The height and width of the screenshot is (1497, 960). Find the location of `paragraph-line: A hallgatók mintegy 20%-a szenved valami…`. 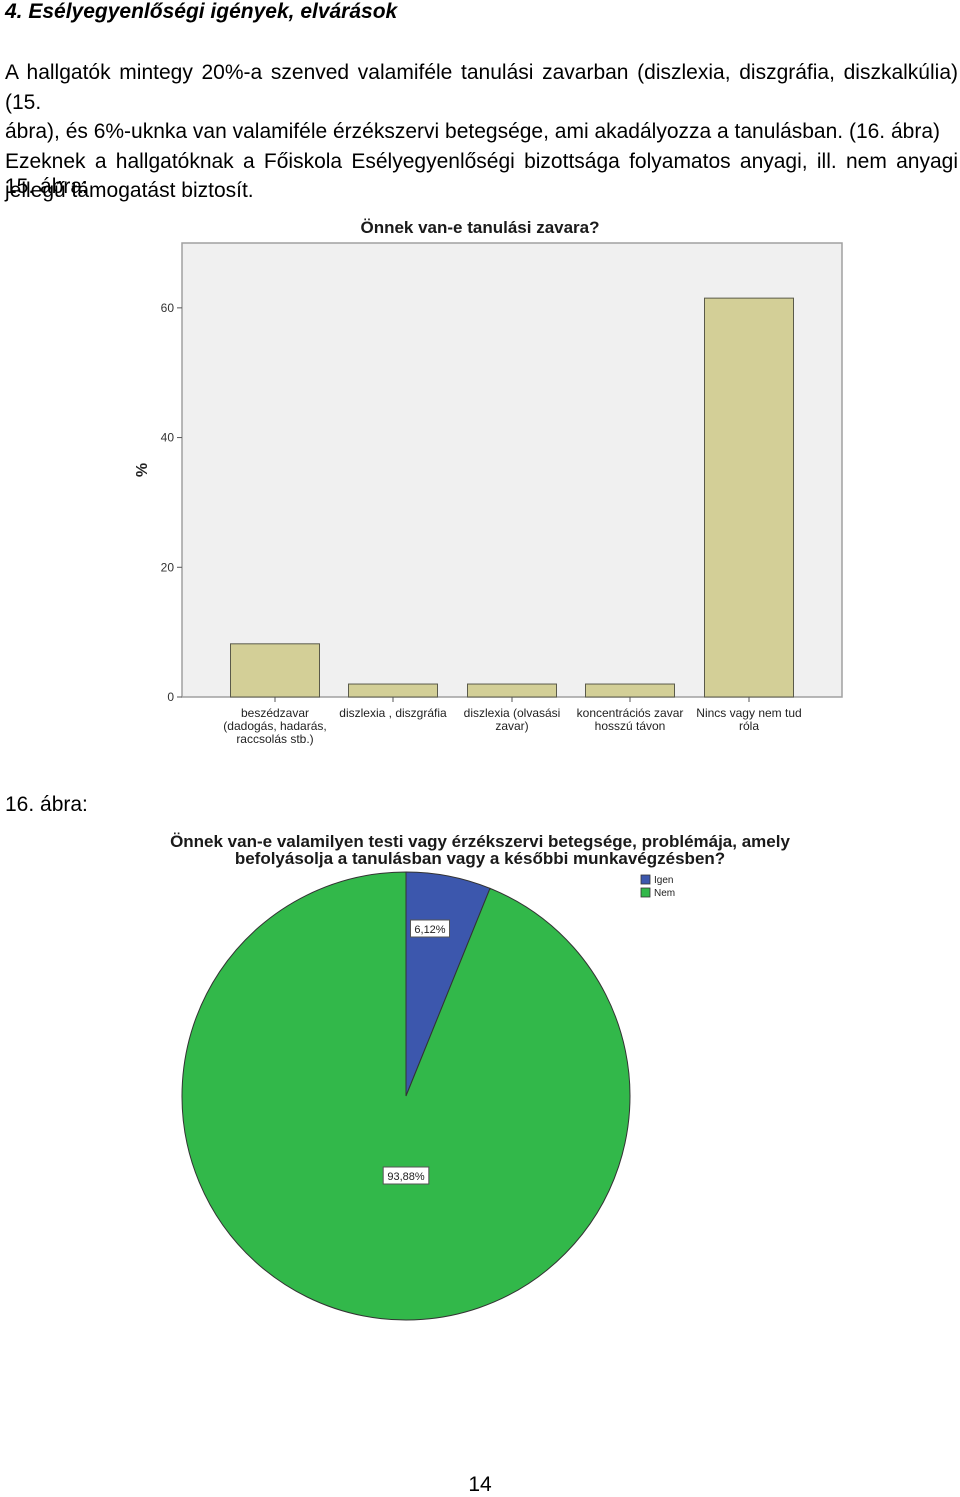

paragraph-line: A hallgatók mintegy 20%-a szenved valami… is located at coordinates (481, 87).